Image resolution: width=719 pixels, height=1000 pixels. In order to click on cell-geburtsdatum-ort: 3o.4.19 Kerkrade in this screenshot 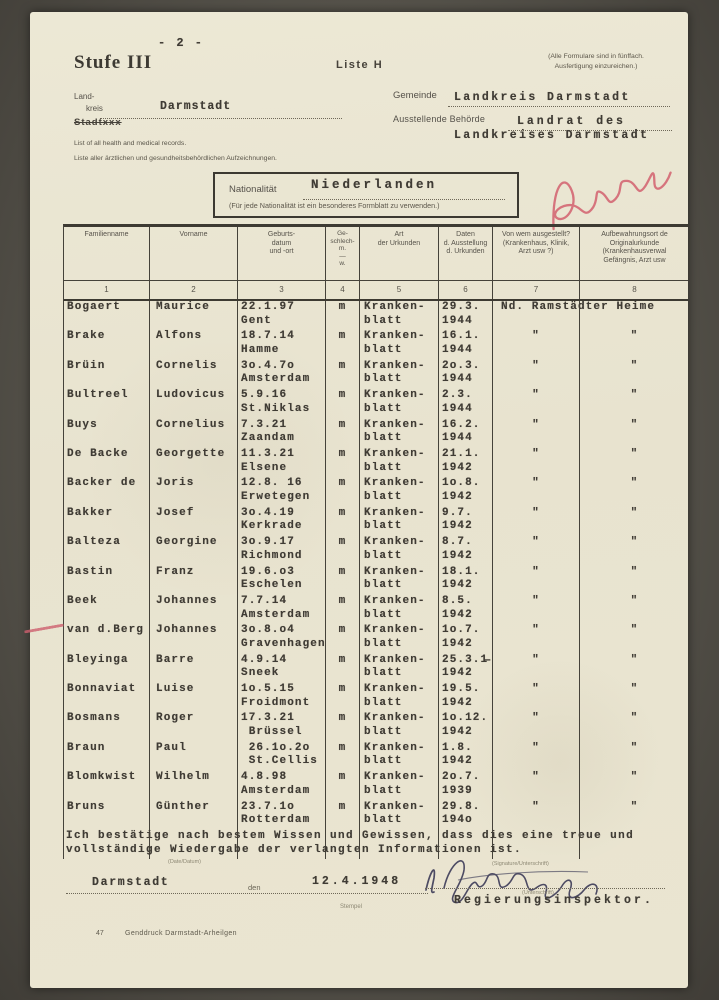, I will do `click(282, 521)`.